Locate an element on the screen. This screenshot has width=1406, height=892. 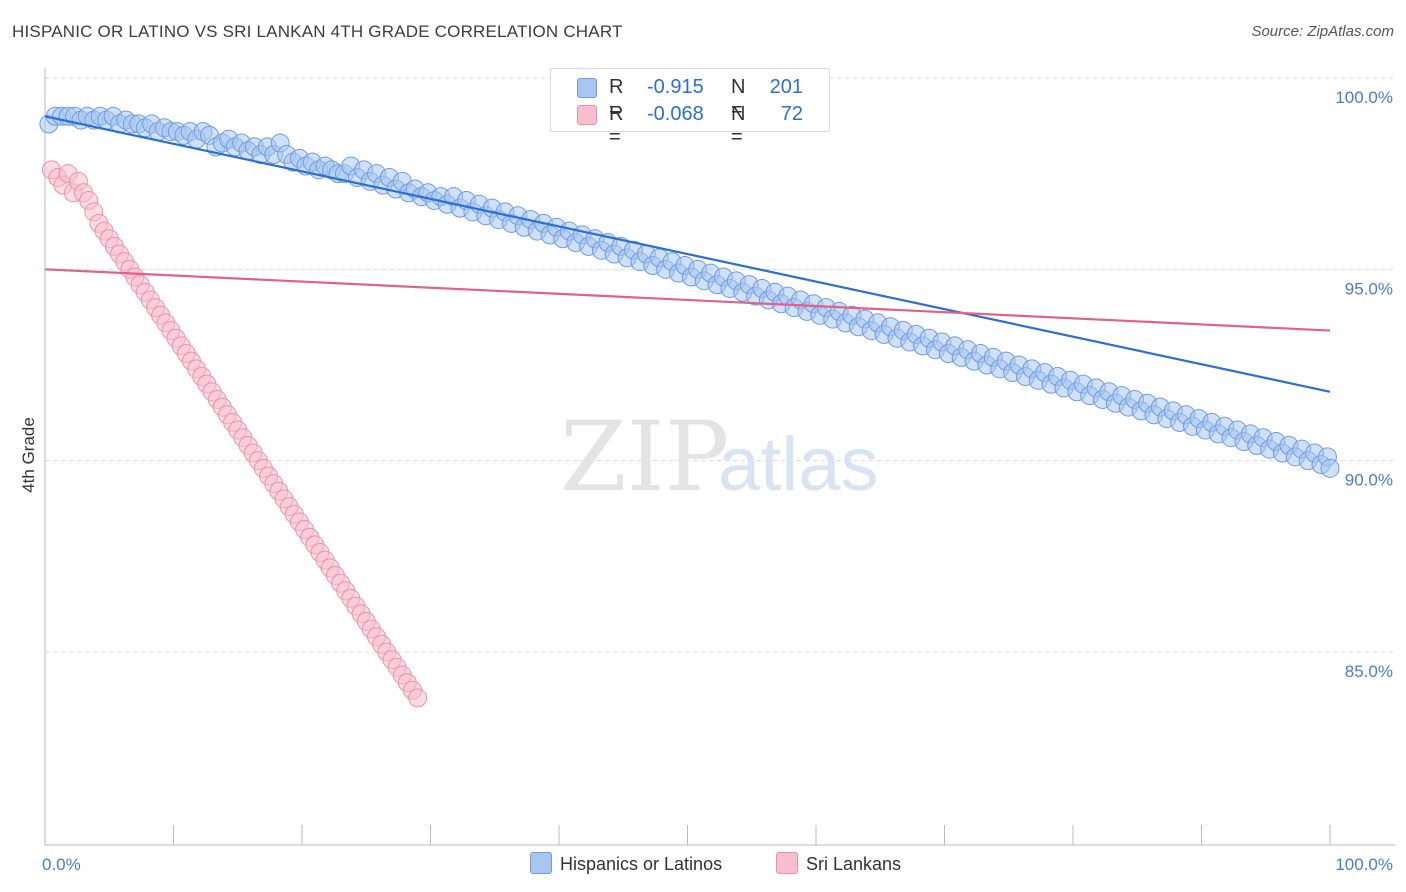
point-srilankan is located at coordinates (418, 698).